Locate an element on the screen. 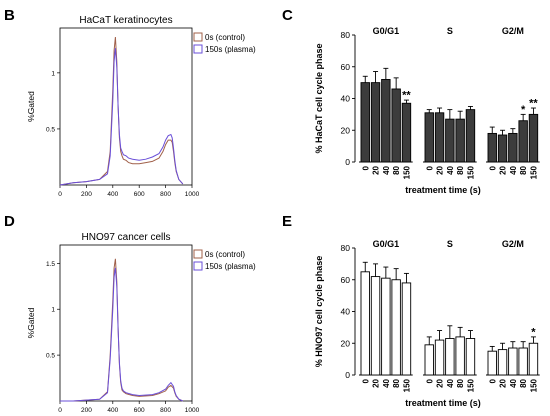  chart-title: HaCaT keratinocytes is located at coordinates (125, 20).